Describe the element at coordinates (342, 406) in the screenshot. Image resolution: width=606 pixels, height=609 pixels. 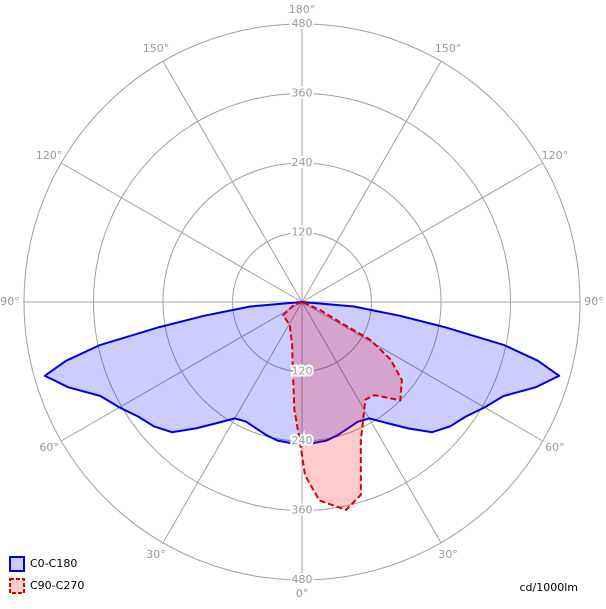
I see `series-area` at that location.